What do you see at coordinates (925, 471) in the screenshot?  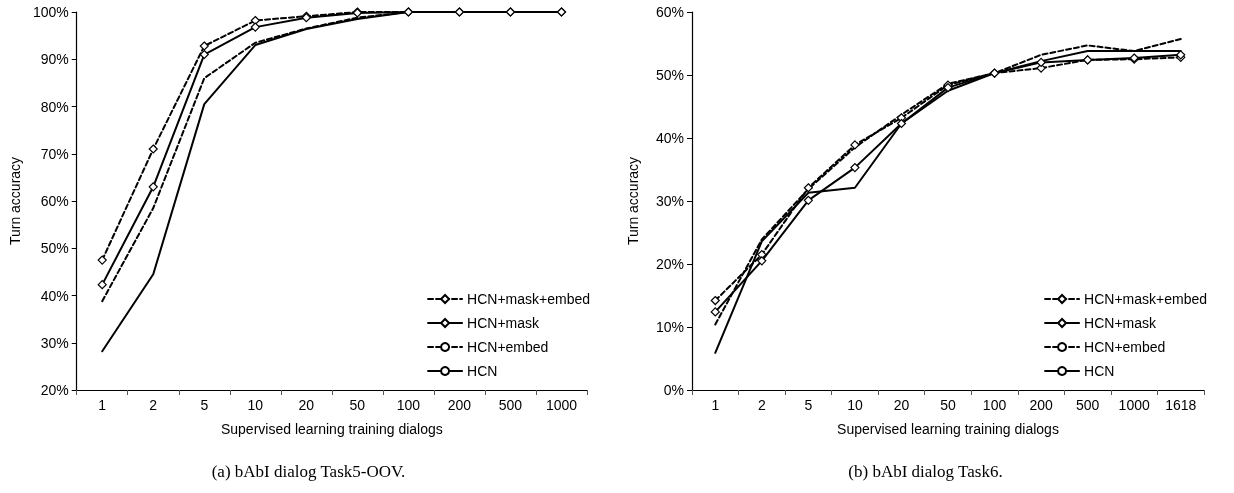 I see `text: (b) bAbI dialog Task6.` at bounding box center [925, 471].